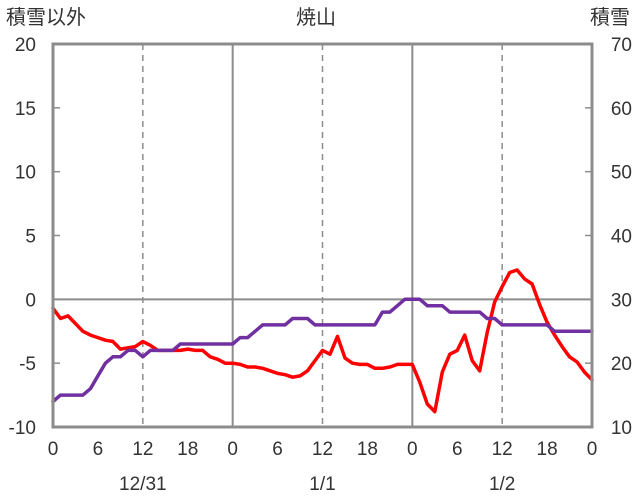  Describe the element at coordinates (316, 17) in the screenshot. I see `chart-title: 焼山` at that location.